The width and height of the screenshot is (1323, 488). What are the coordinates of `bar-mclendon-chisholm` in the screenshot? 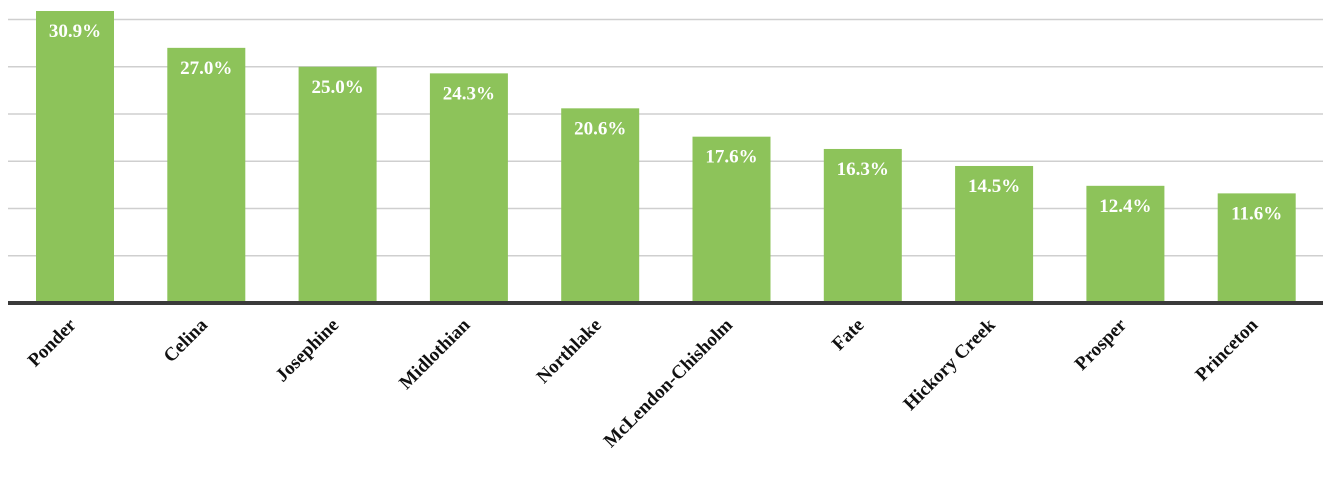 It's located at (731, 219).